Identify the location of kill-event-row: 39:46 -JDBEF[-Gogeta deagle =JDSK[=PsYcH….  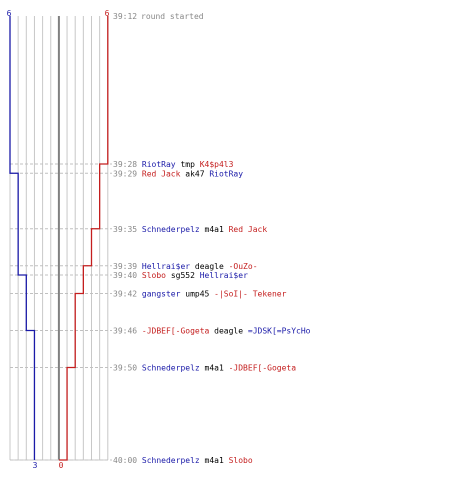
(212, 331).